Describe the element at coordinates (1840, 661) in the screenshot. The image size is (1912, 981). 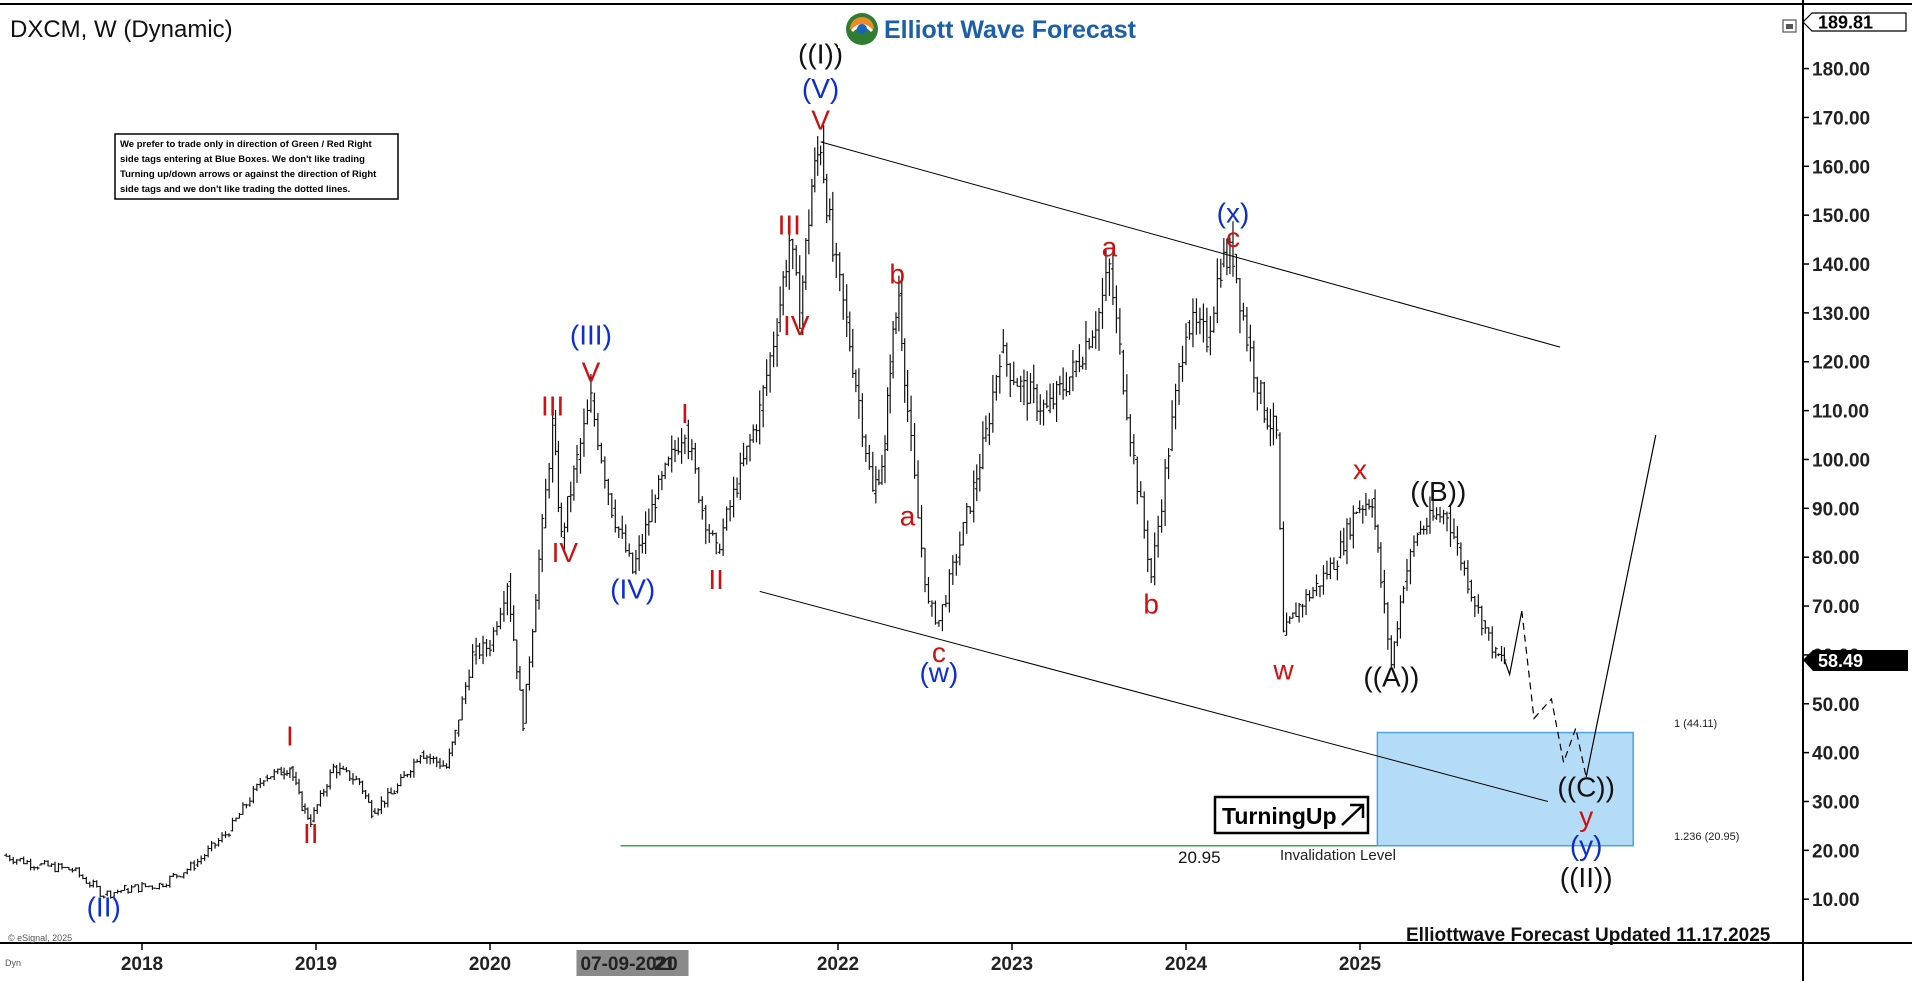
I see `current-price-value: 58.49` at that location.